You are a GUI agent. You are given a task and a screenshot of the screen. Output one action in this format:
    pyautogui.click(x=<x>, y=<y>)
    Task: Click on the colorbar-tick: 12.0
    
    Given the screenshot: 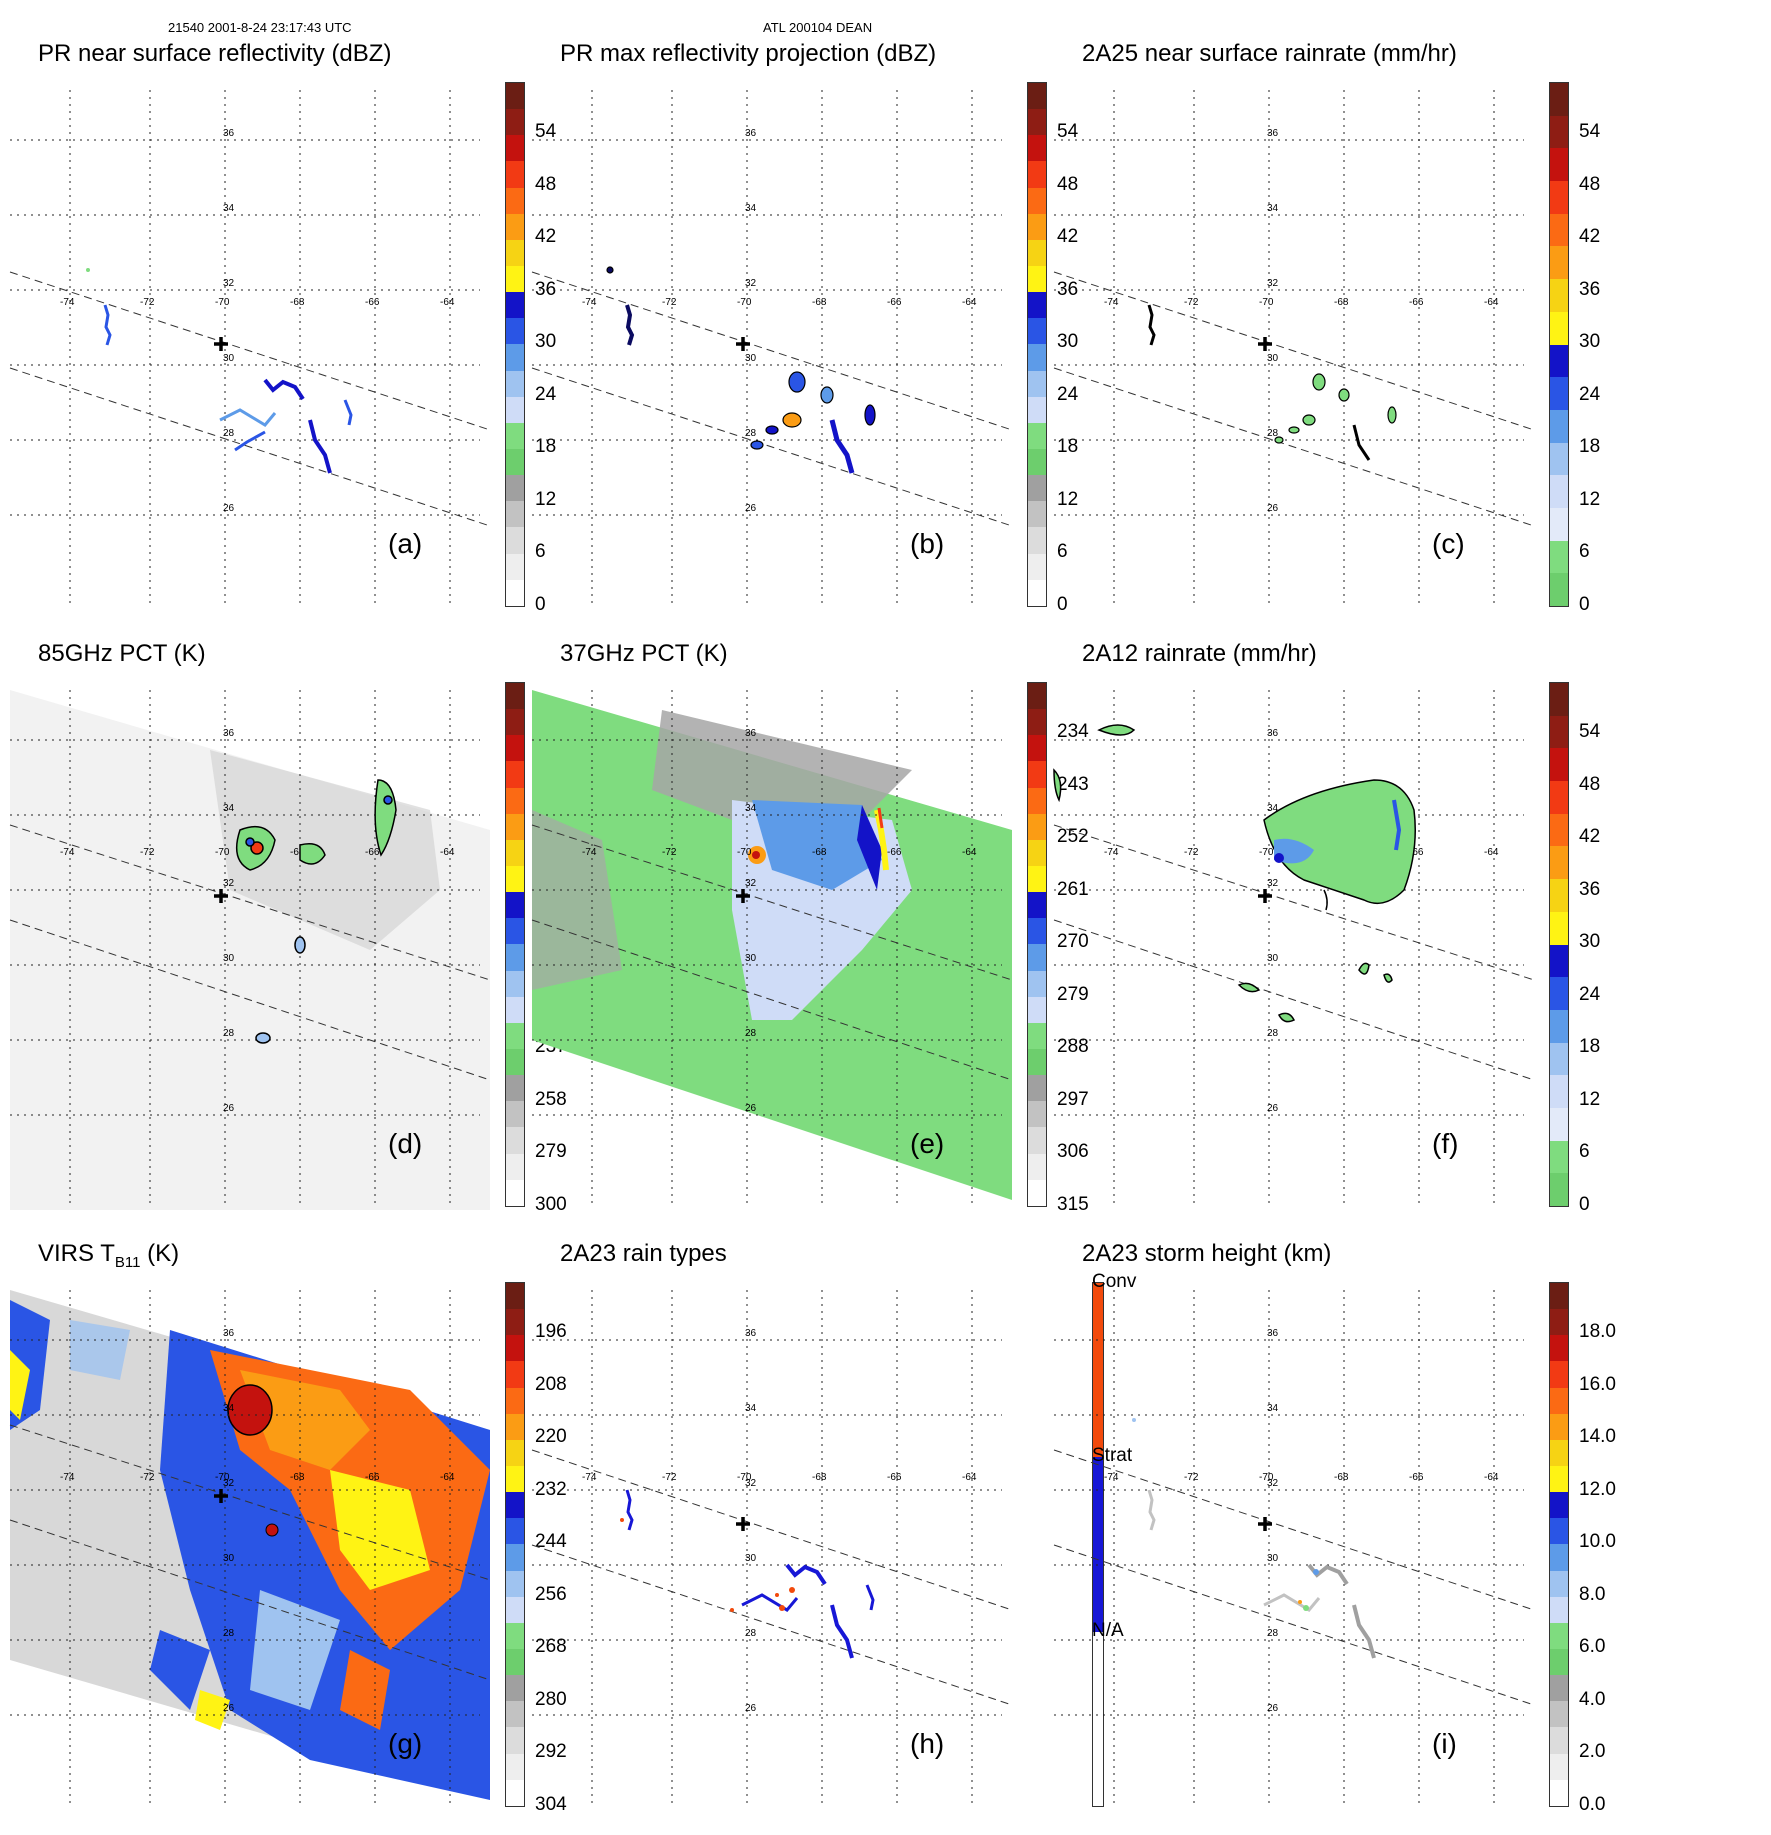 What is the action you would take?
    pyautogui.click(x=1597, y=1489)
    